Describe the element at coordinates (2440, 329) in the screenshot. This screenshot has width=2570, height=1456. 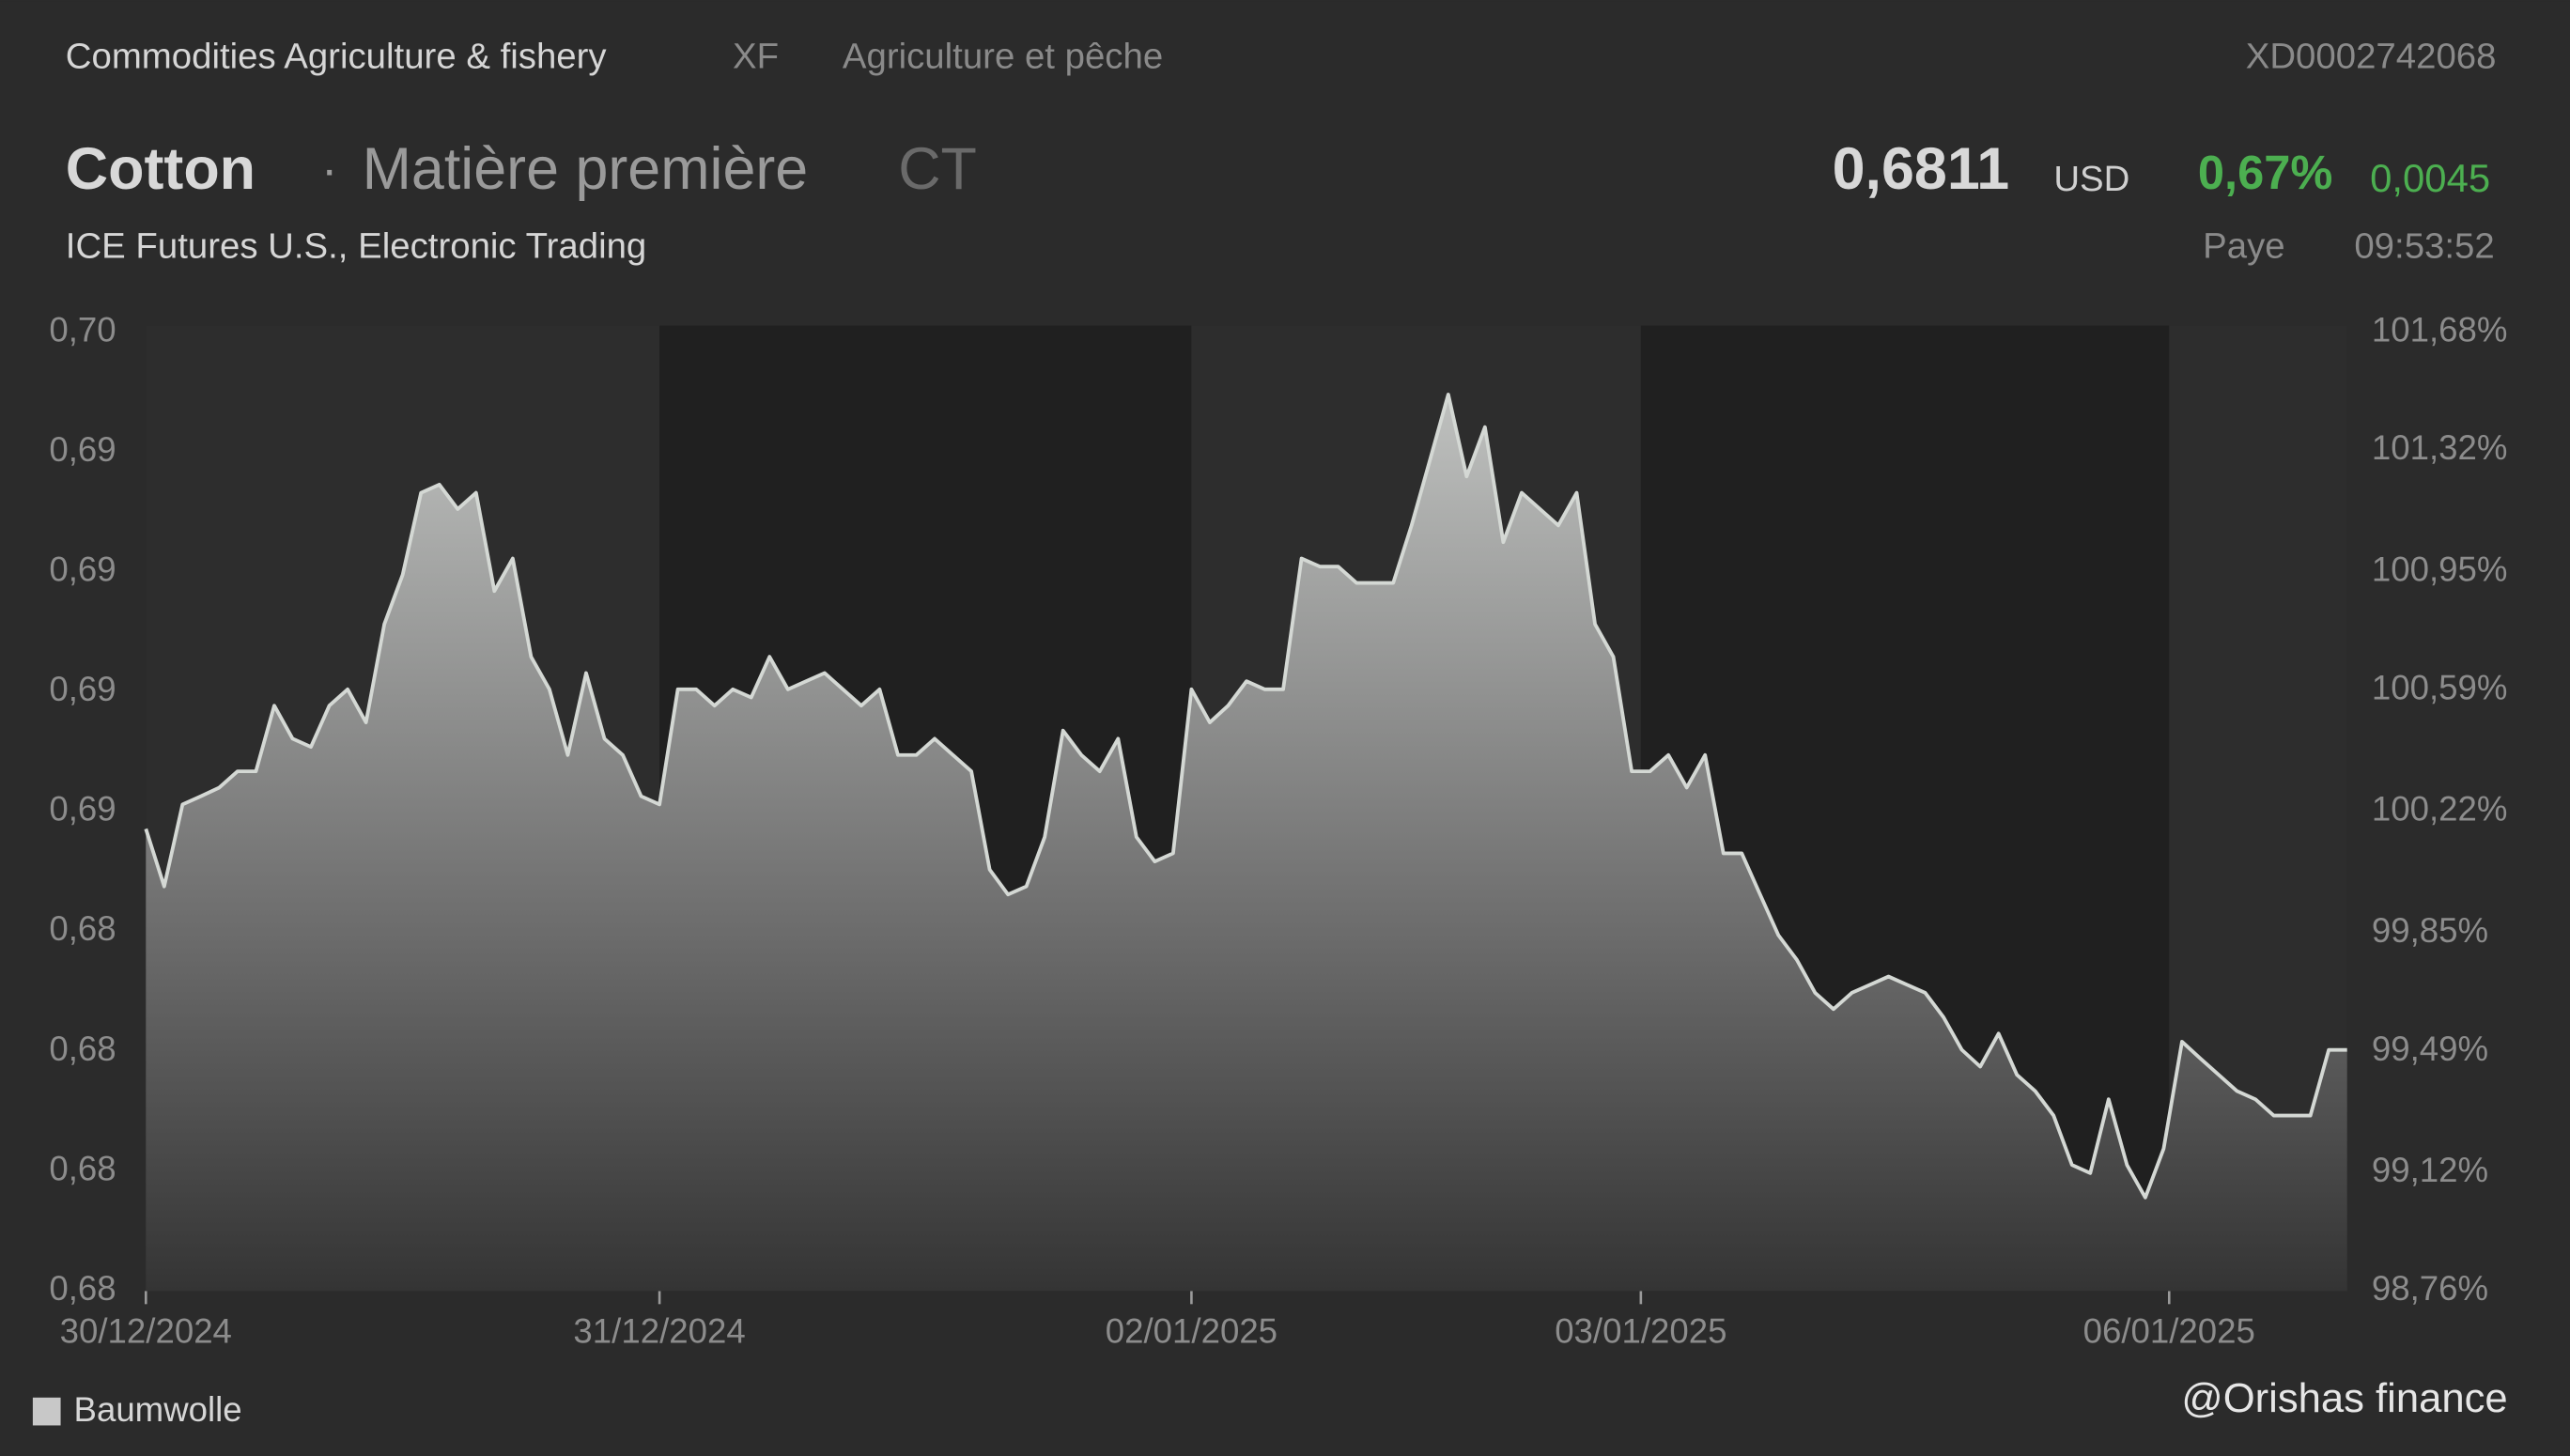
I see `y2-tick-label: 101,68%` at that location.